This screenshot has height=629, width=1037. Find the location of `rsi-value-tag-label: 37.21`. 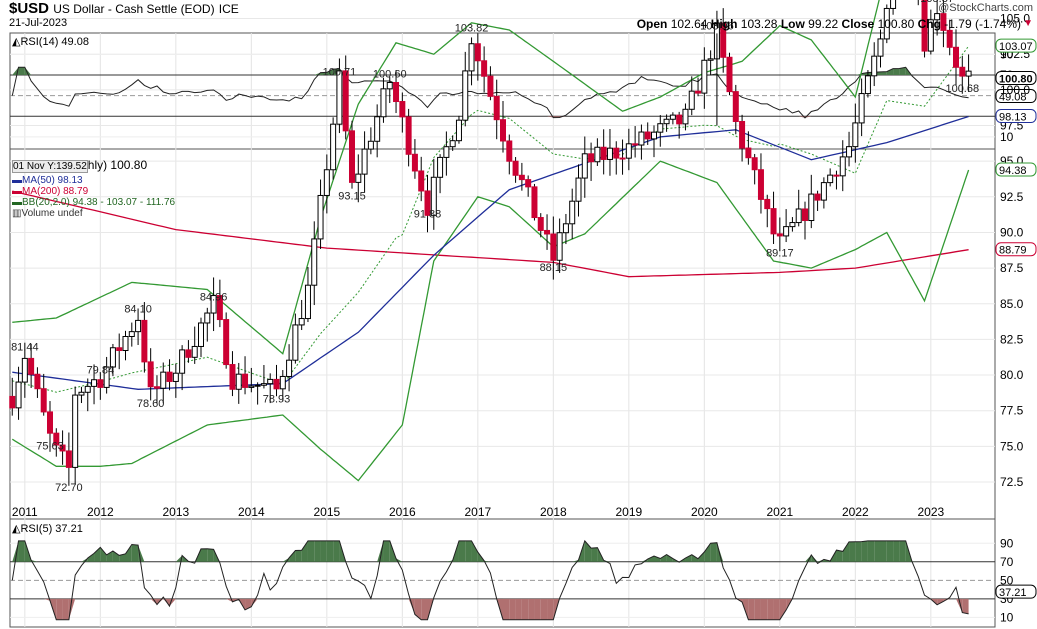

rsi-value-tag-label: 37.21 is located at coordinates (1013, 593).